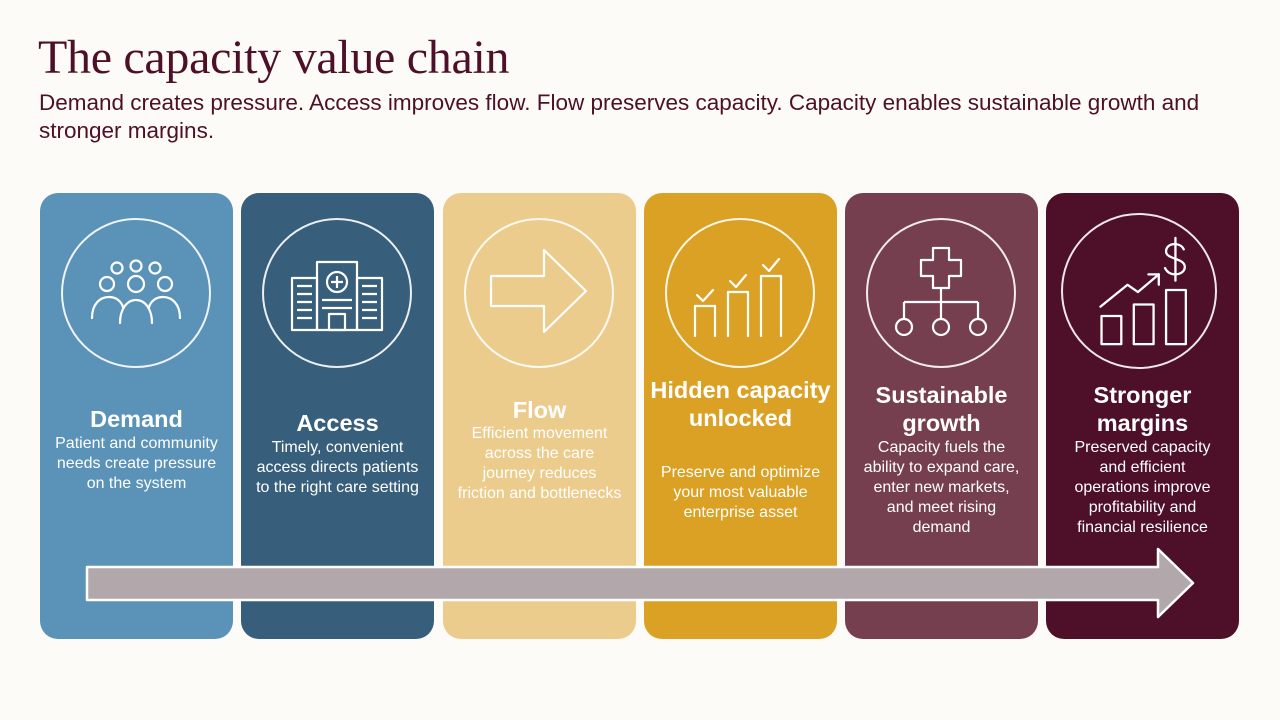  What do you see at coordinates (337, 423) in the screenshot?
I see `stage-title: Access` at bounding box center [337, 423].